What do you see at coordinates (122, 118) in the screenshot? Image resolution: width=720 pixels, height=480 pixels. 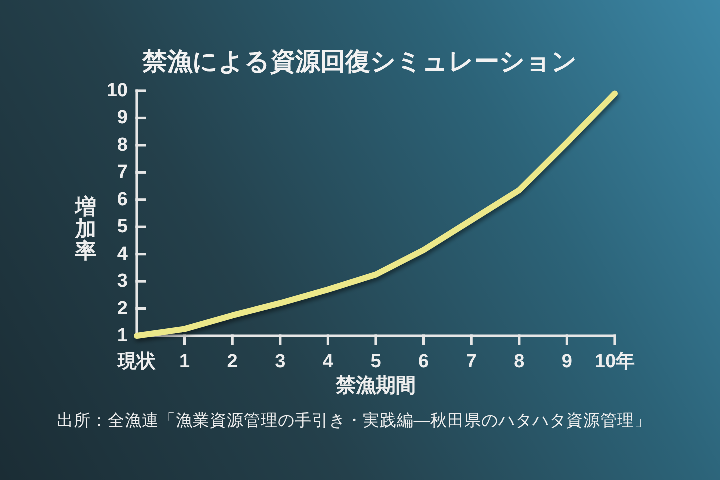 I see `y-tick-label: 9` at bounding box center [122, 118].